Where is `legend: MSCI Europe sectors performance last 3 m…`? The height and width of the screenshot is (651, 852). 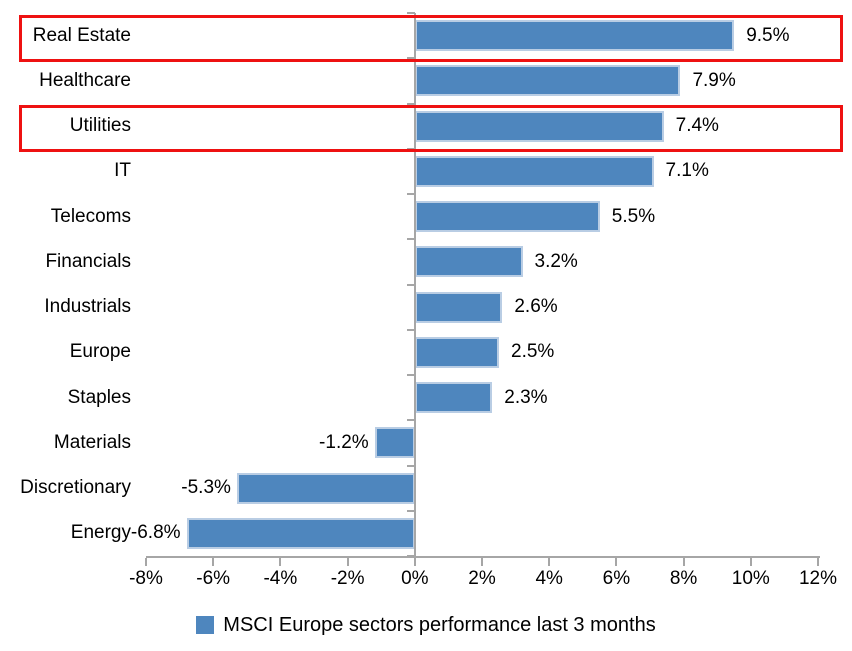
legend: MSCI Europe sectors performance last 3 m… is located at coordinates (426, 625).